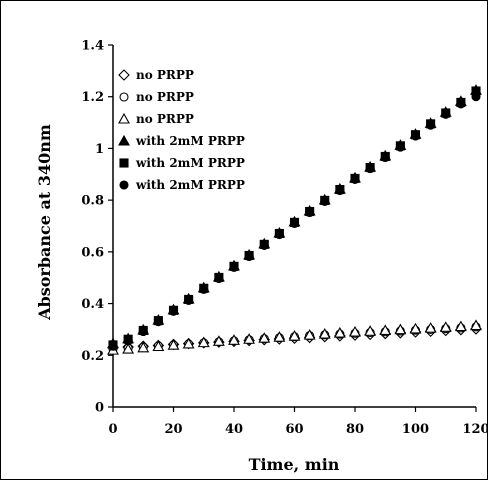 This screenshot has height=480, width=488. I want to click on x-tick-label: 40, so click(234, 429).